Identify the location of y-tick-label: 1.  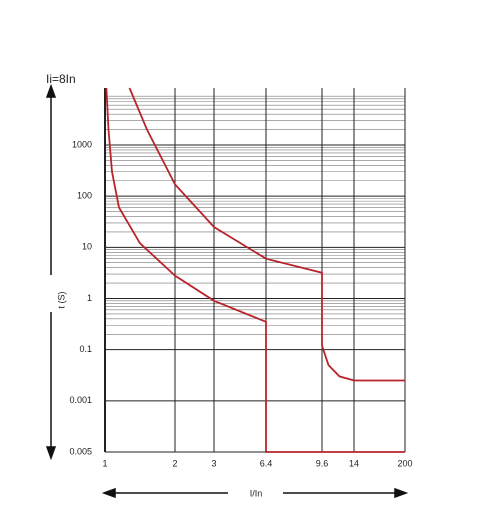
(89, 298).